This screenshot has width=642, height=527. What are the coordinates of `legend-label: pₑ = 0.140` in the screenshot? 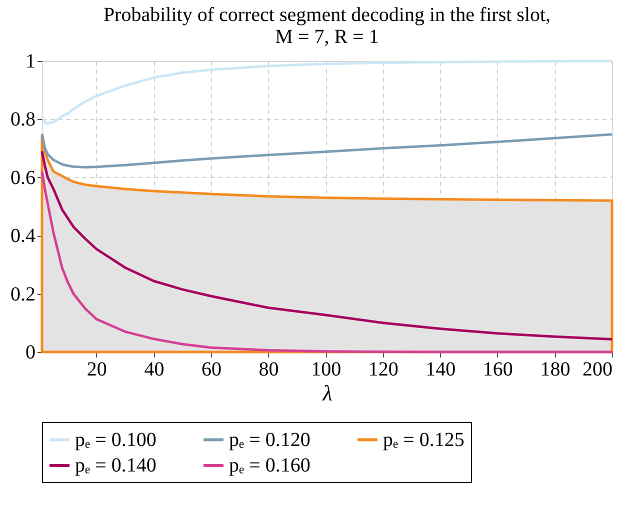 It's located at (115, 465).